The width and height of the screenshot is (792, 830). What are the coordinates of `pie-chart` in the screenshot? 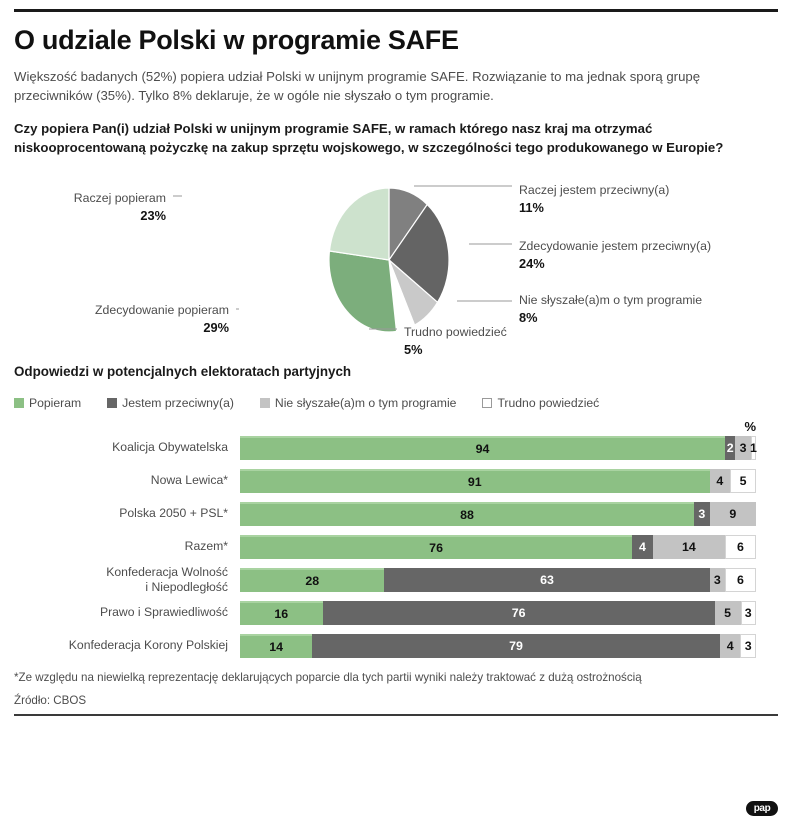 It's located at (342, 259).